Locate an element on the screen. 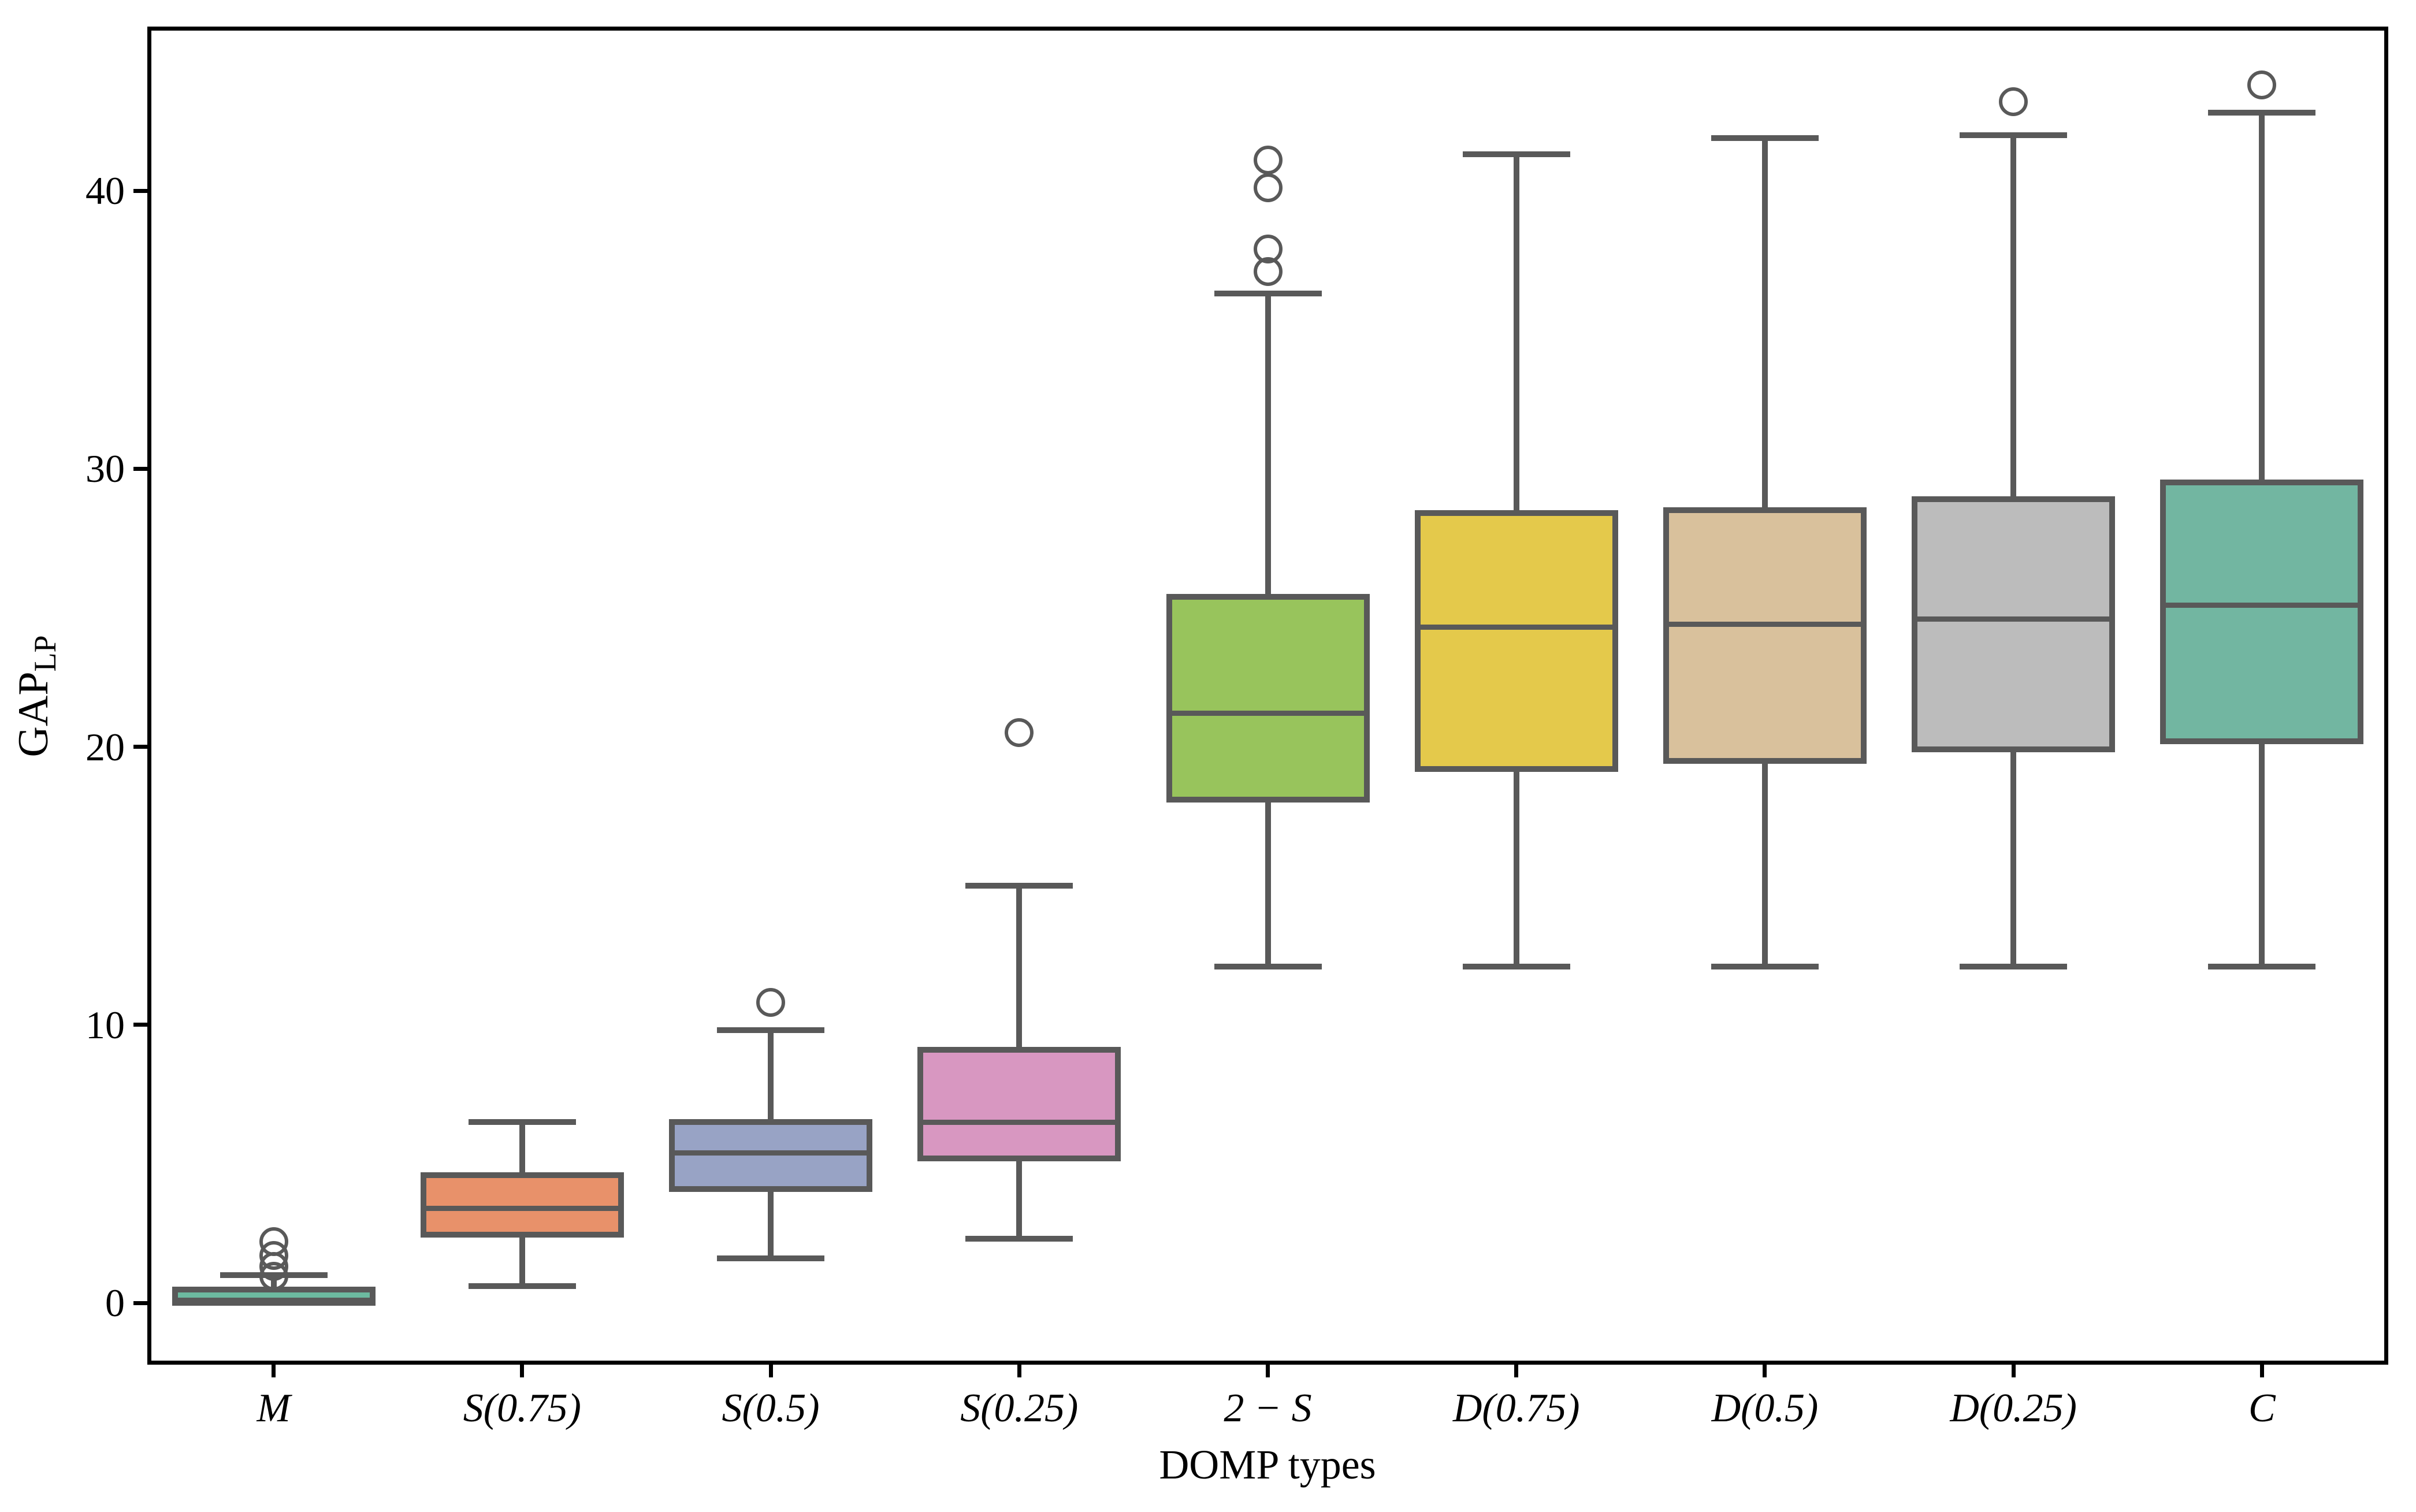  x-axis-tick-label: M is located at coordinates (274, 1408).